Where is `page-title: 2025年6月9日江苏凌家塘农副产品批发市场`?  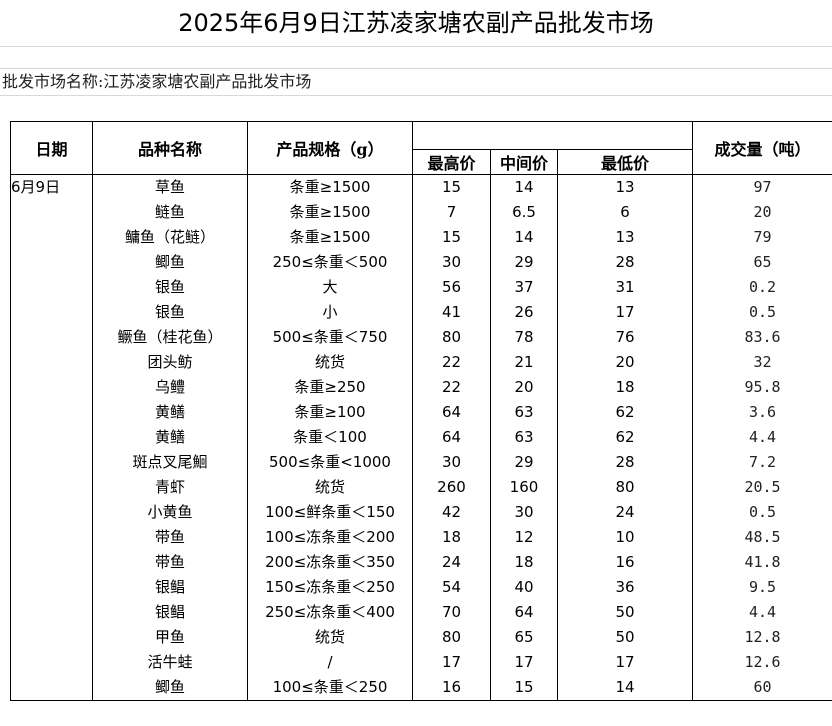
page-title: 2025年6月9日江苏凌家塘农副产品批发市场 is located at coordinates (416, 23).